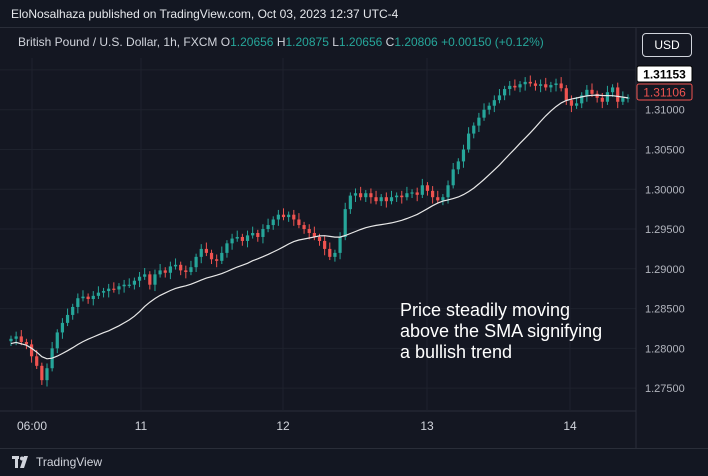 The width and height of the screenshot is (708, 476). I want to click on tradingview-brand: TradingView, so click(69, 462).